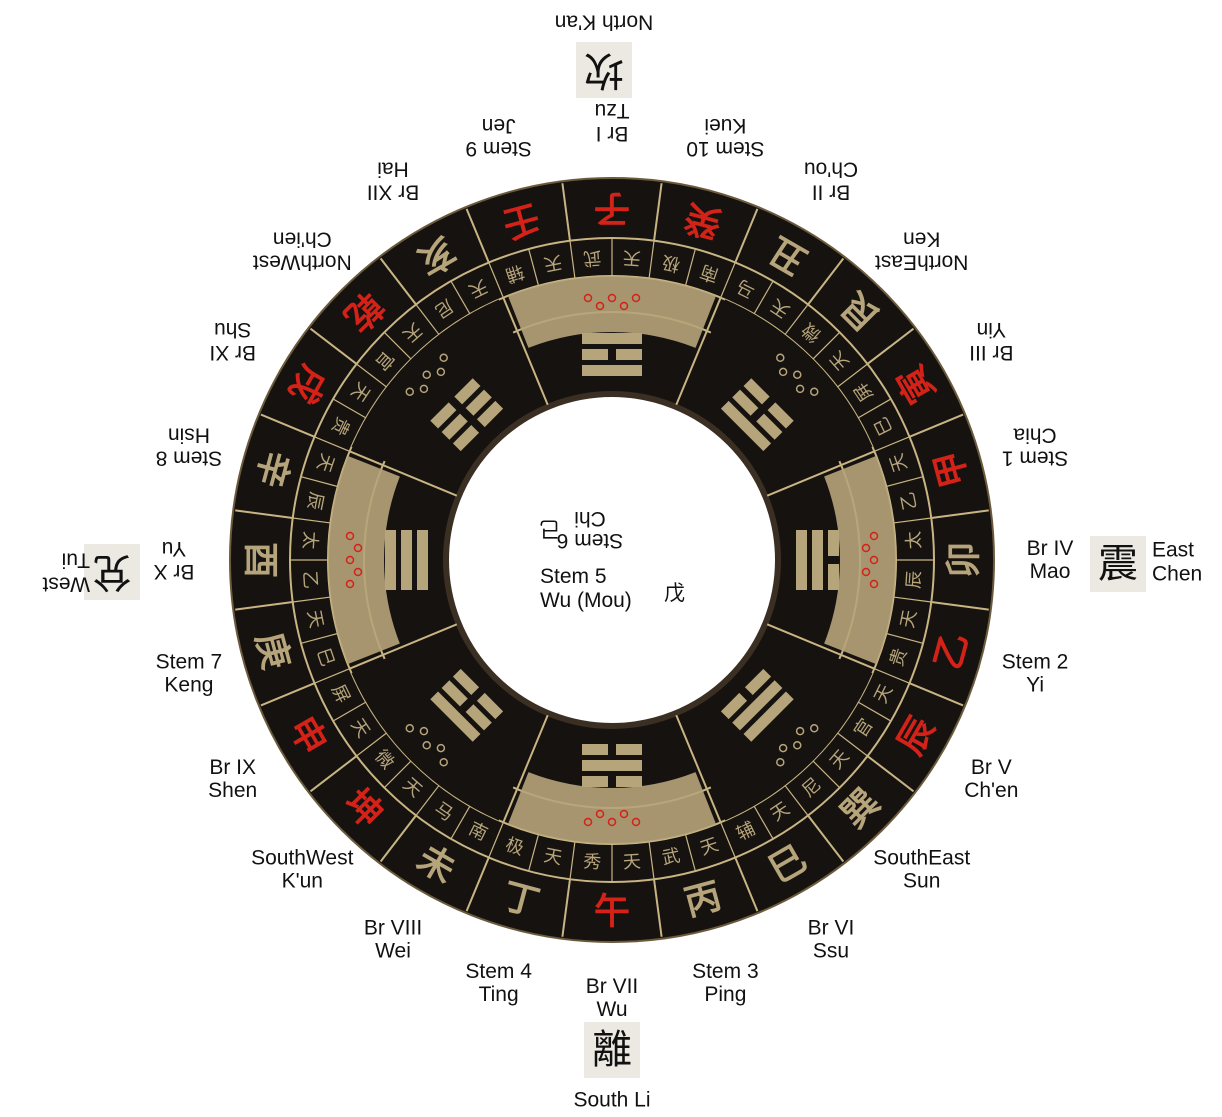 The height and width of the screenshot is (1117, 1222). What do you see at coordinates (725, 971) in the screenshot?
I see `label-line: Stem 3` at bounding box center [725, 971].